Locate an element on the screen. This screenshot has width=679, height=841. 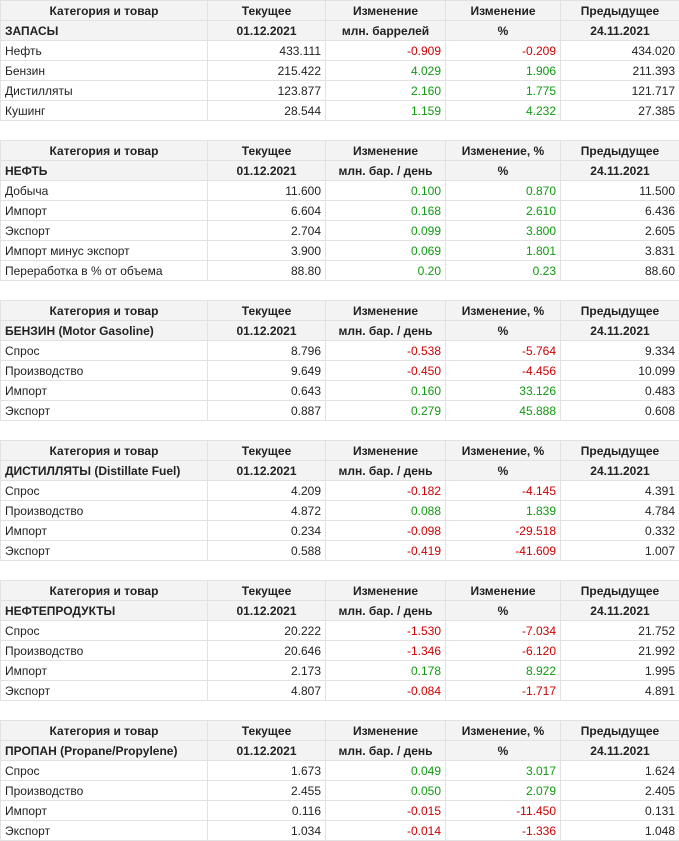
percent-change-value: 2.610 is located at coordinates (503, 211).